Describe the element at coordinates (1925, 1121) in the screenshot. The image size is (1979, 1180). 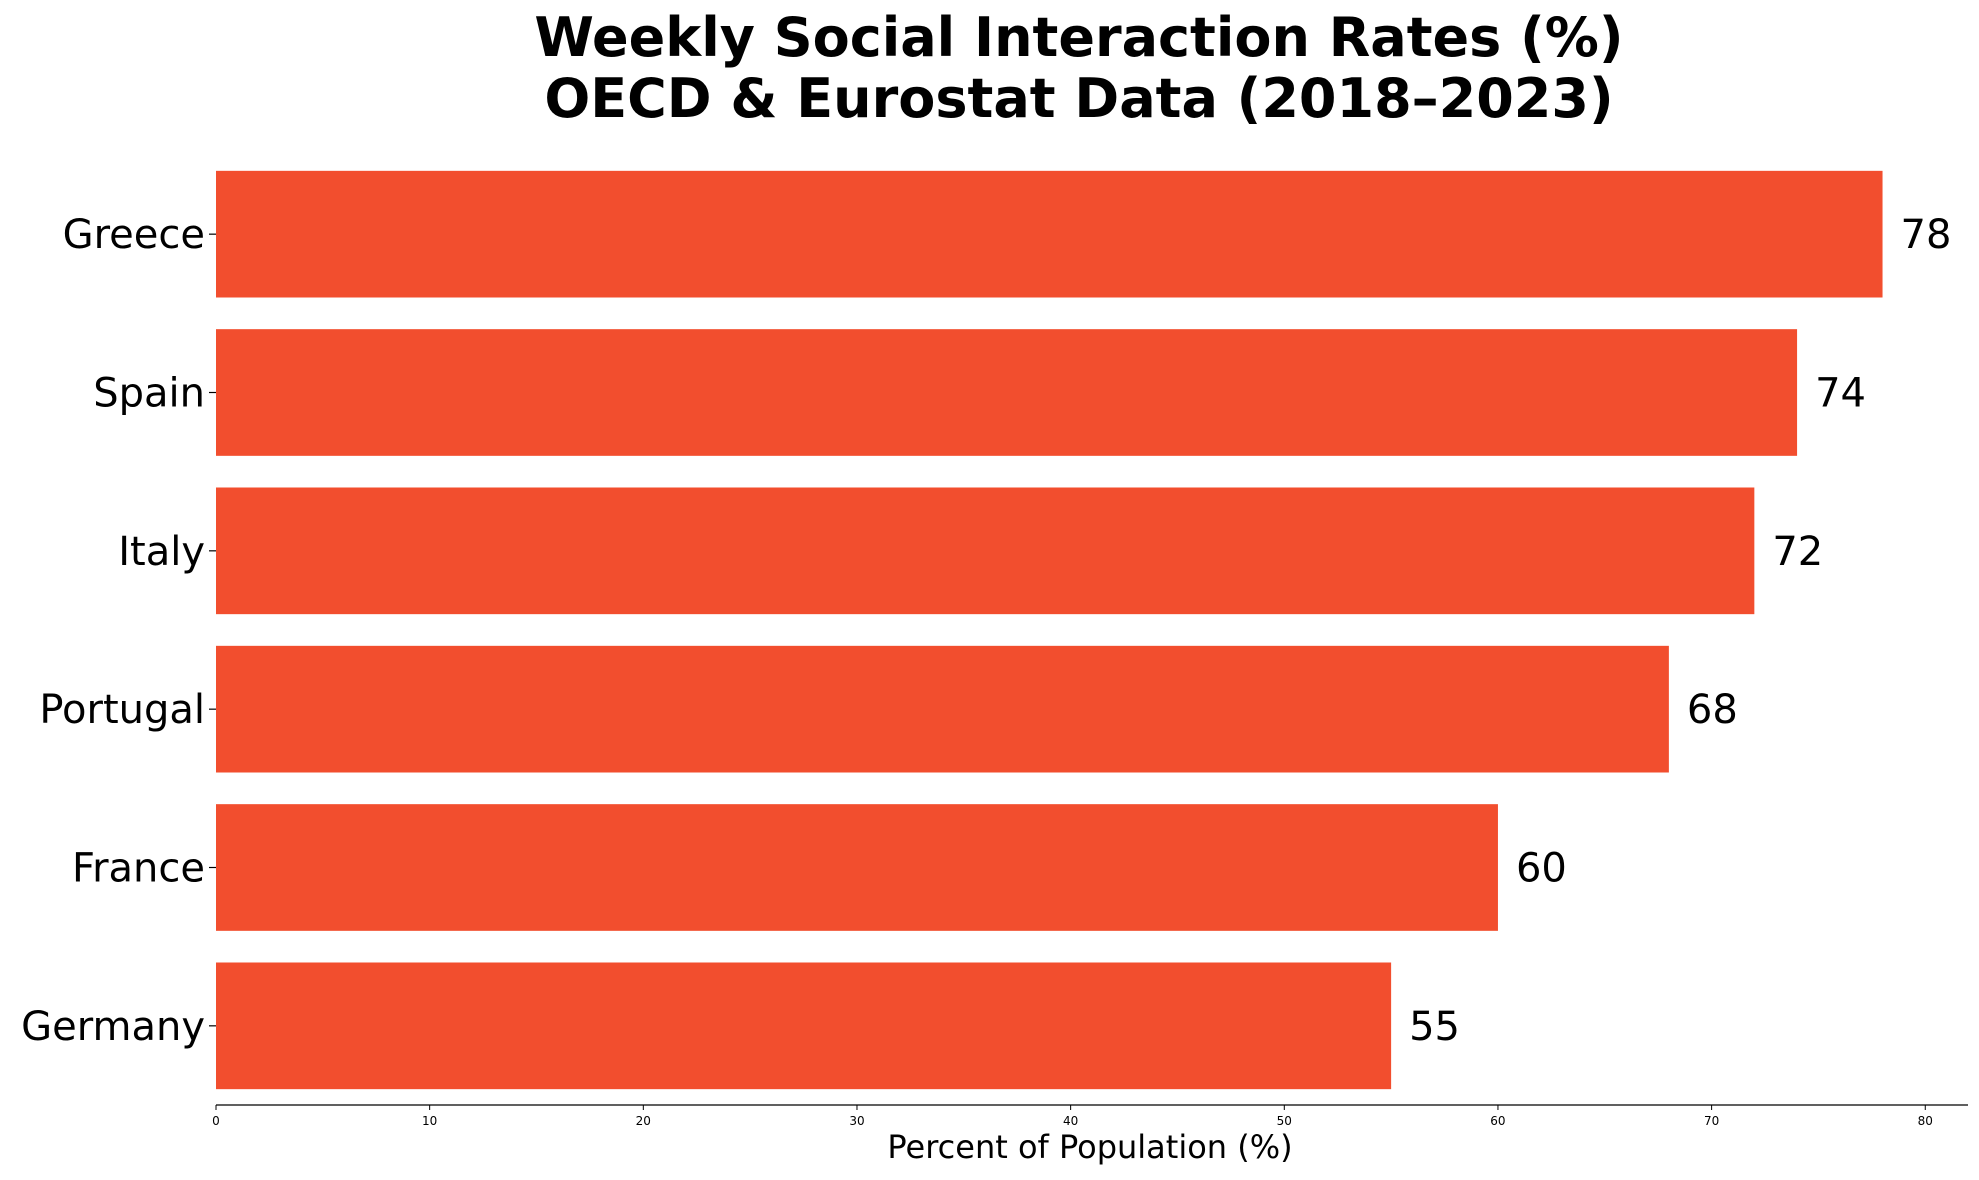
I see `x-tick-label: 80` at that location.